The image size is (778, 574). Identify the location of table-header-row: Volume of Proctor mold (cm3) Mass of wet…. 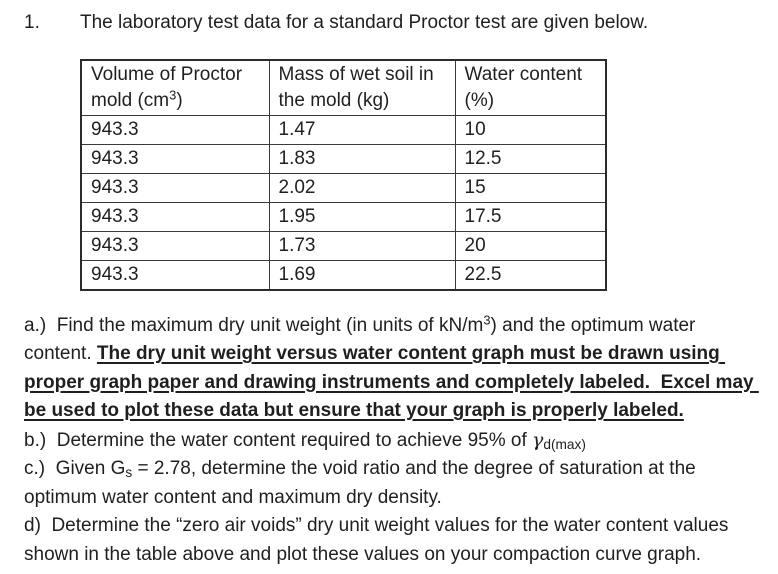
(343, 87).